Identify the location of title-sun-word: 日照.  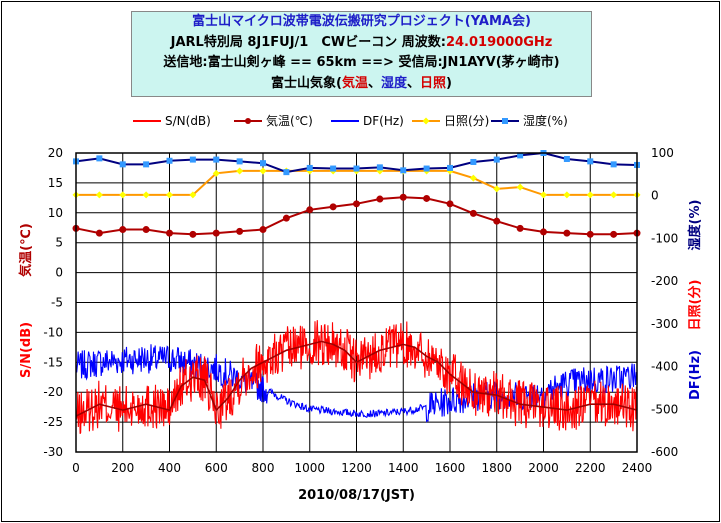
(433, 83).